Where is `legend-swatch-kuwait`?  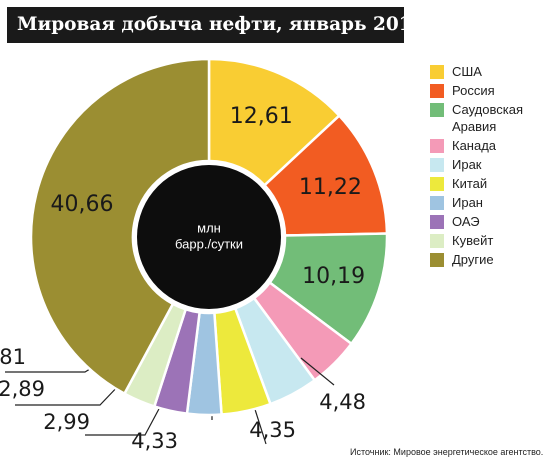
legend-swatch-kuwait is located at coordinates (437, 241).